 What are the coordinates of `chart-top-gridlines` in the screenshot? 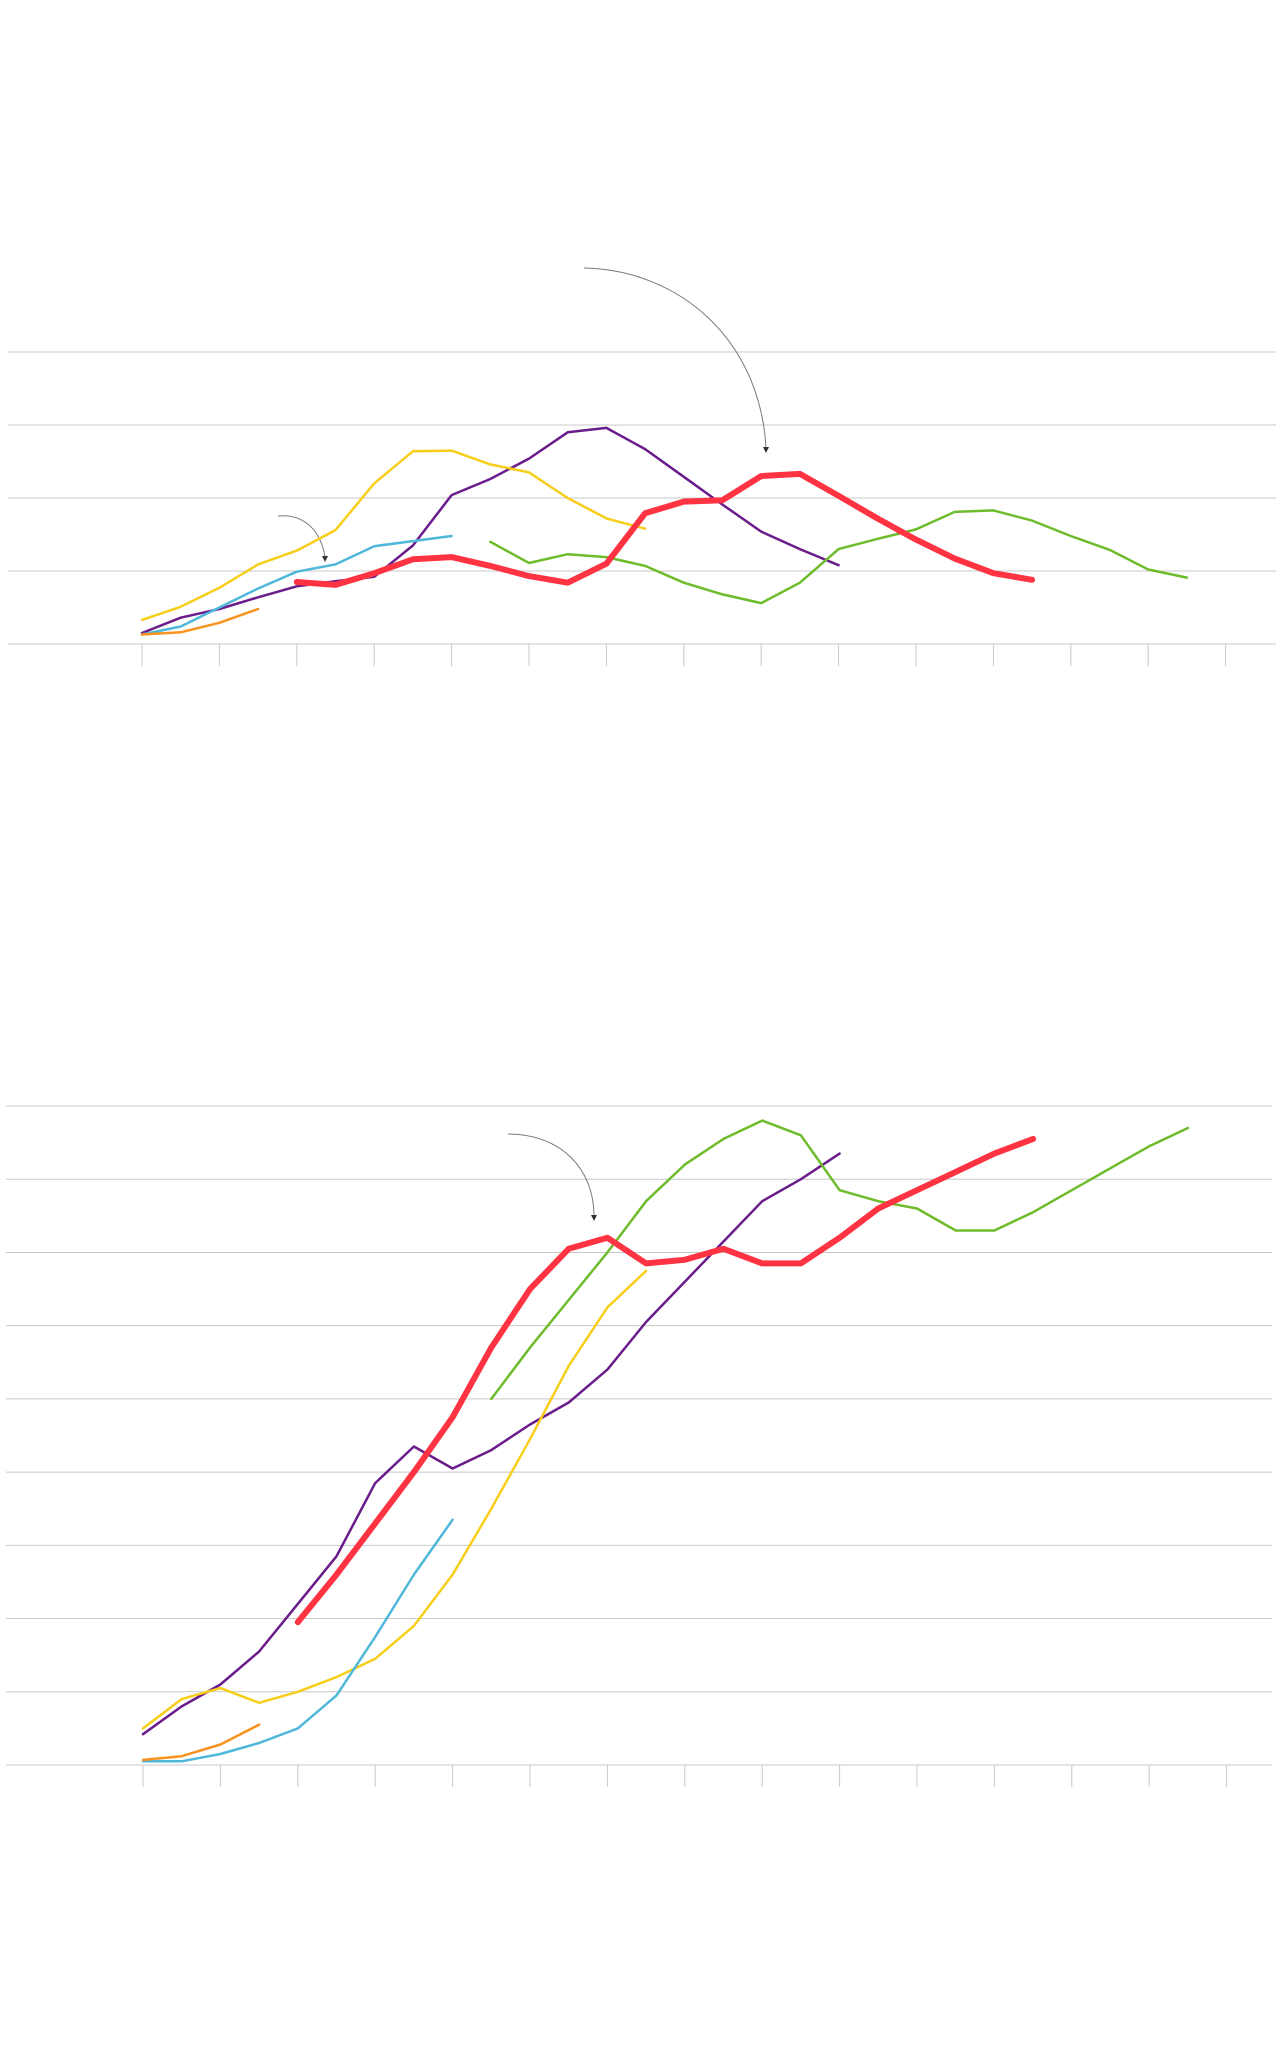 It's located at (642, 498).